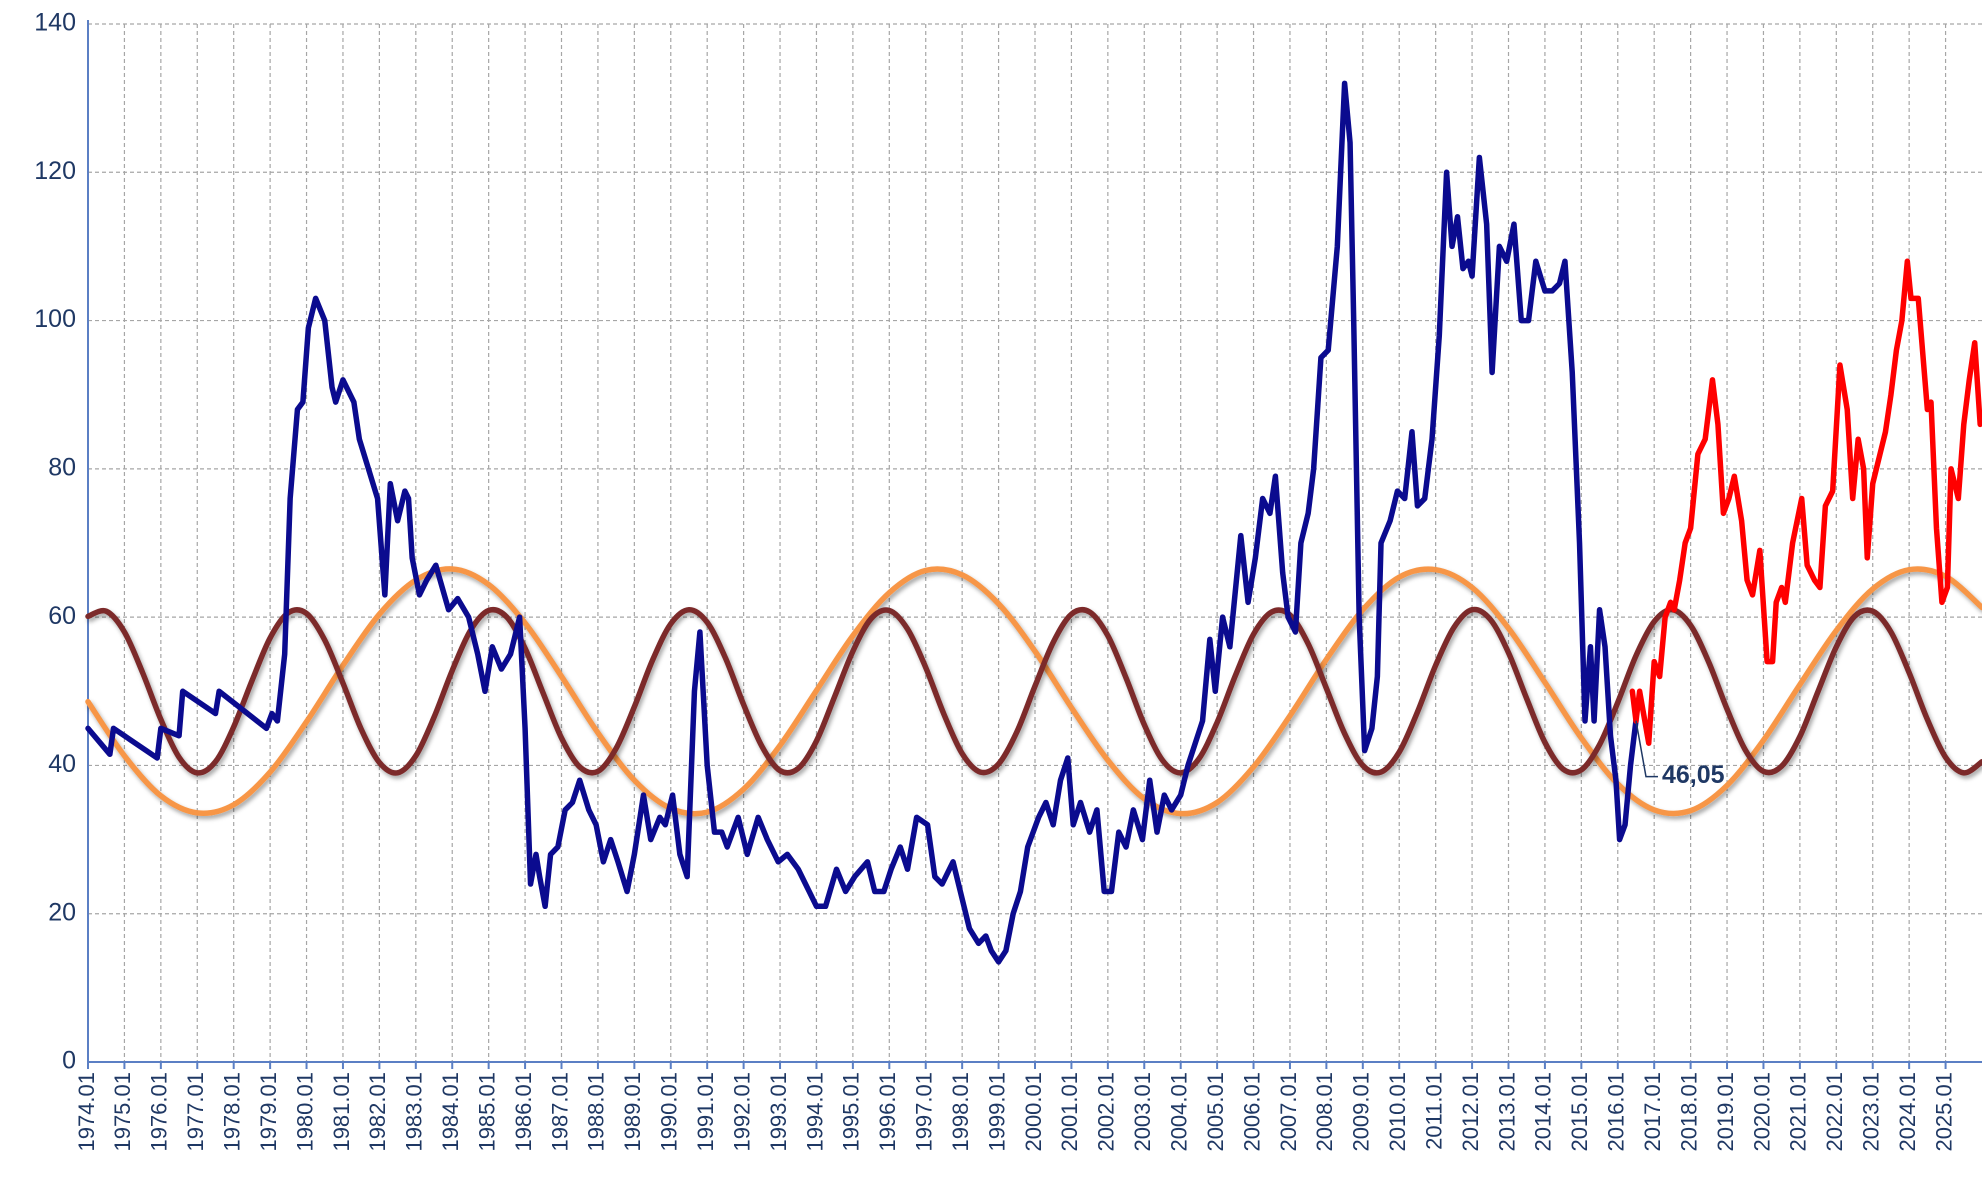  I want to click on x-tick-label: 2023.01, so click(1871, 1112).